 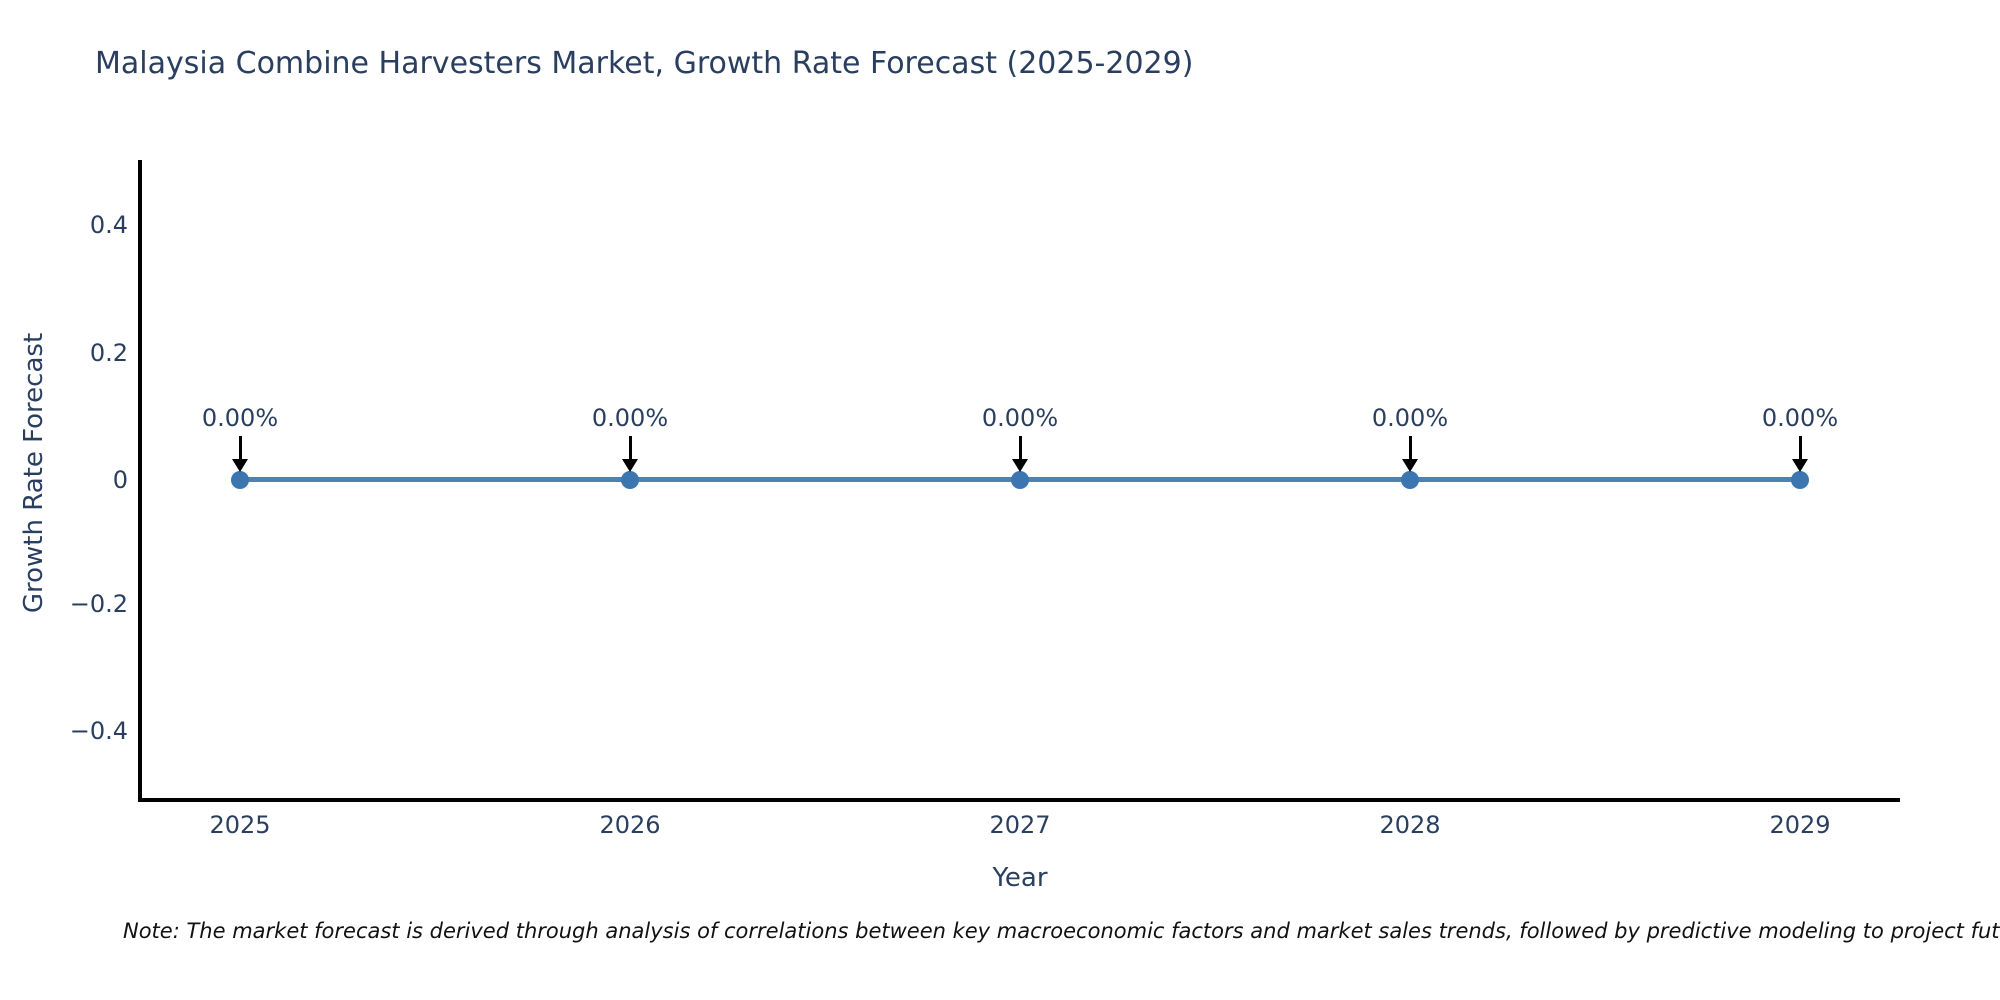 I want to click on x-tick-label: 2029, so click(x=1800, y=825).